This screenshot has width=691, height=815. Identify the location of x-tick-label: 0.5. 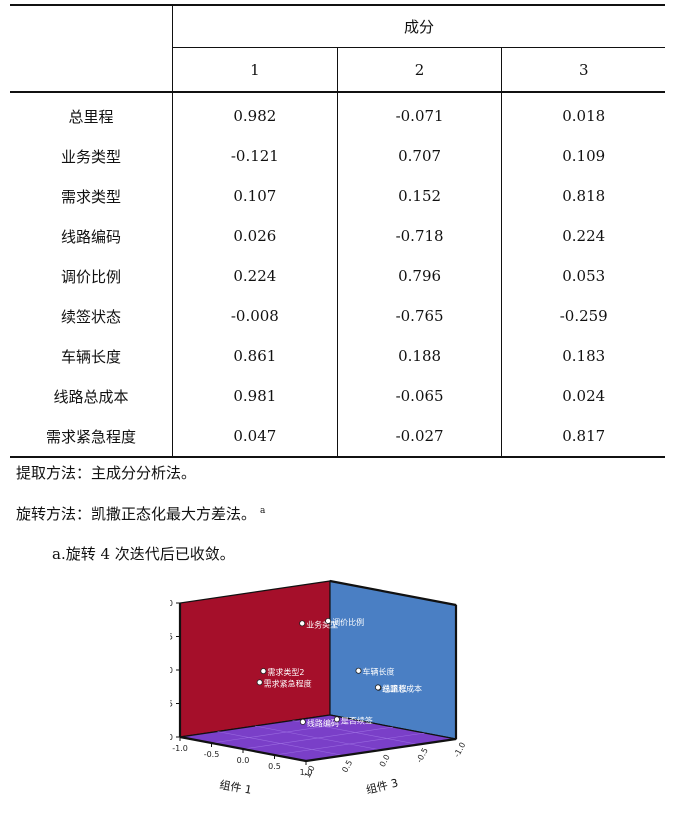
(274, 766).